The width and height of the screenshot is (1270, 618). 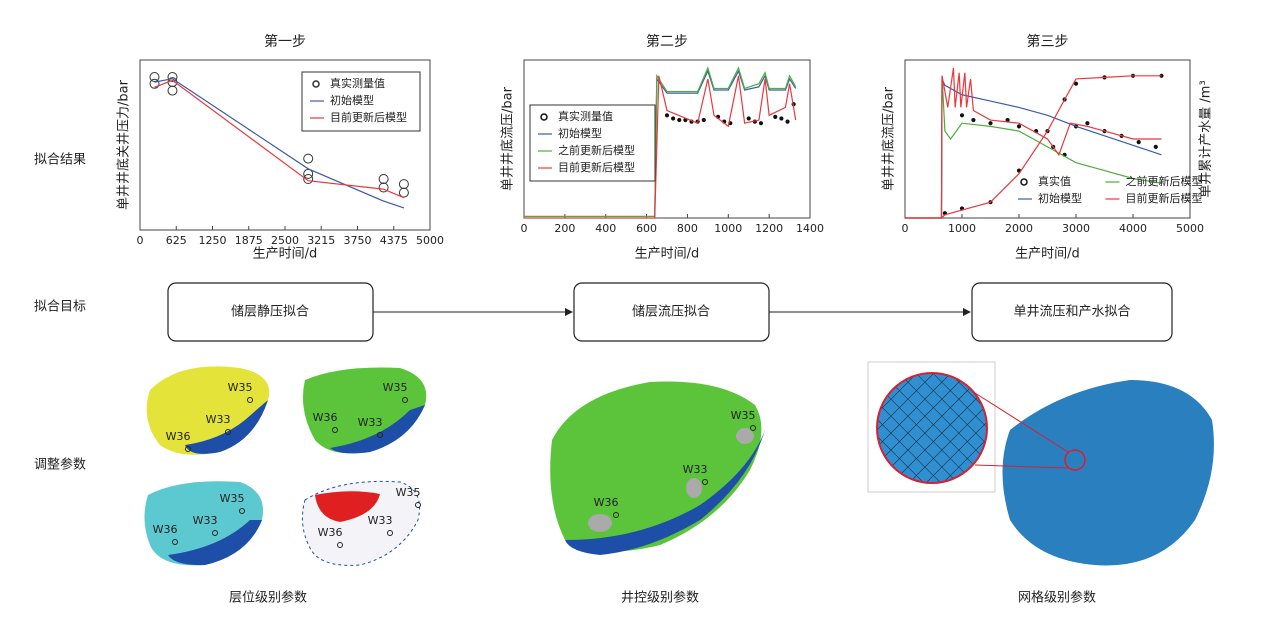 I want to click on zoom-target, so click(x=1075, y=460).